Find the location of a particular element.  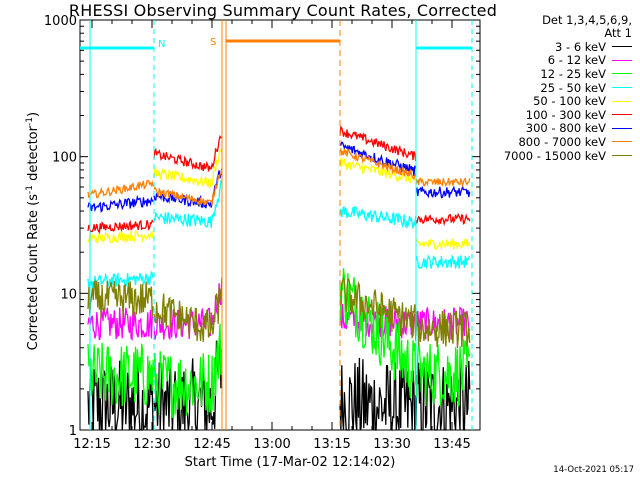

x-tick-label: 13:15 is located at coordinates (331, 444).